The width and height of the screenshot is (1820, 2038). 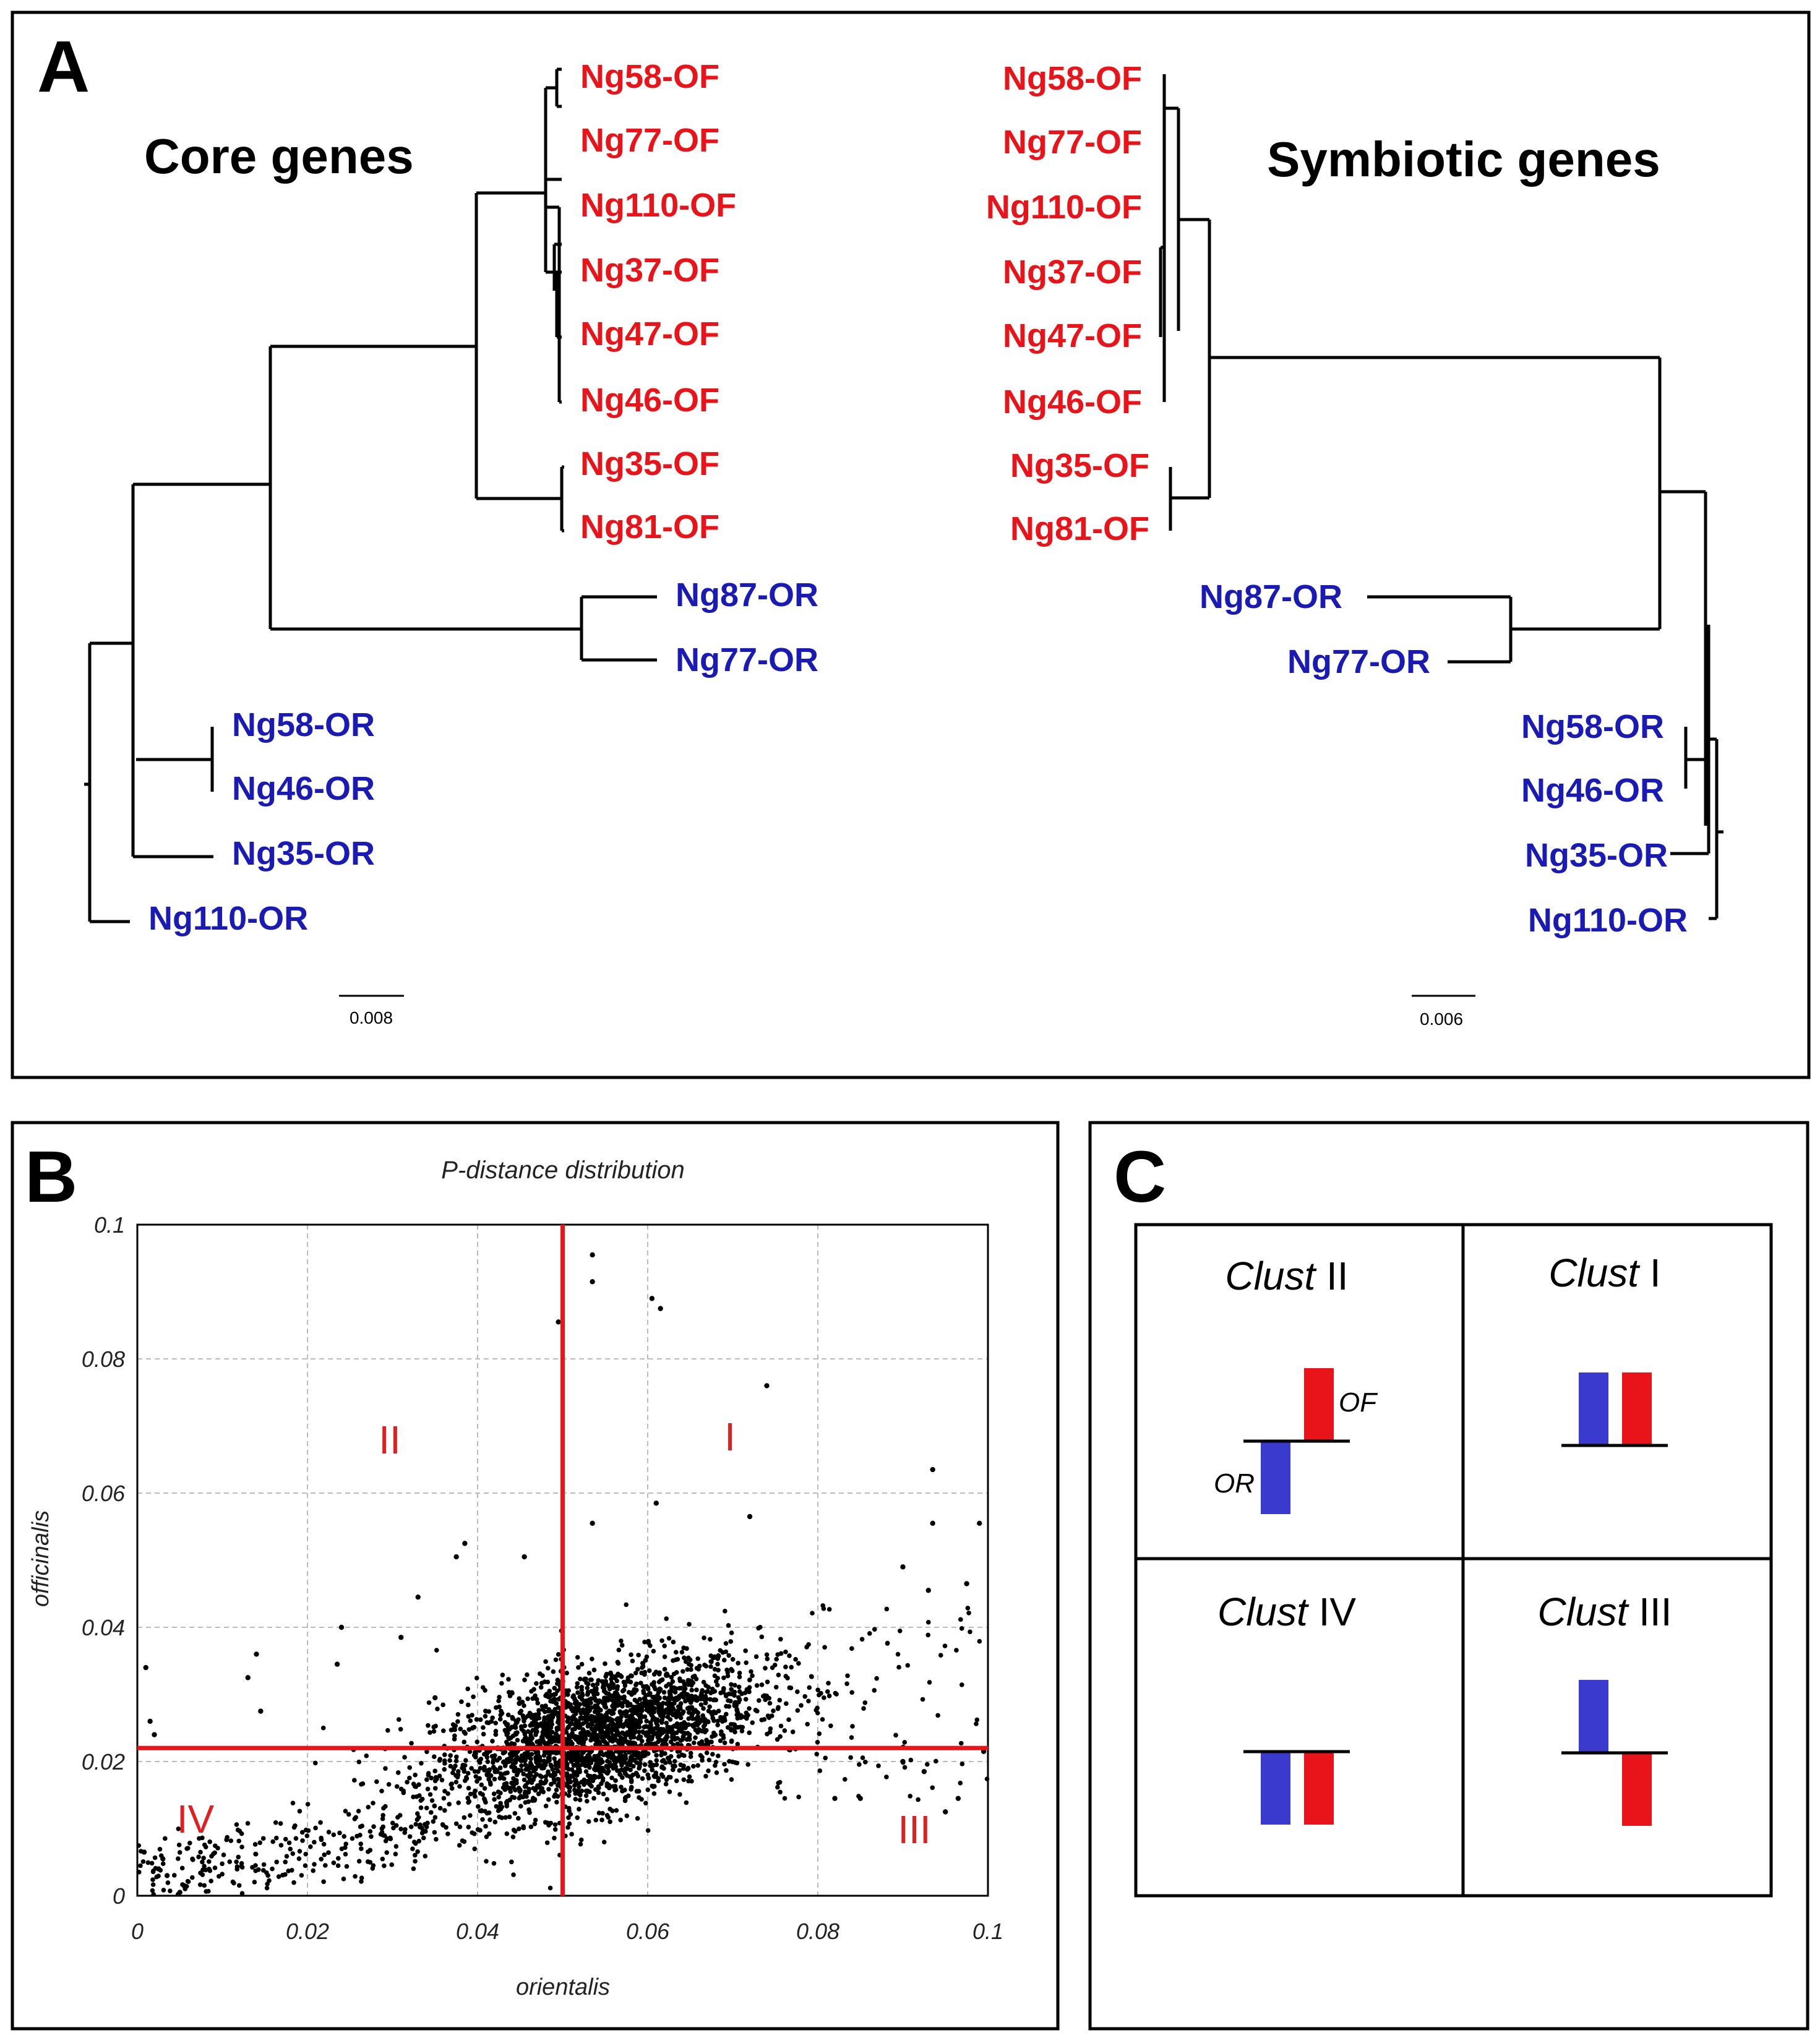 What do you see at coordinates (1234, 1483) in the screenshot?
I see `or-label: OR` at bounding box center [1234, 1483].